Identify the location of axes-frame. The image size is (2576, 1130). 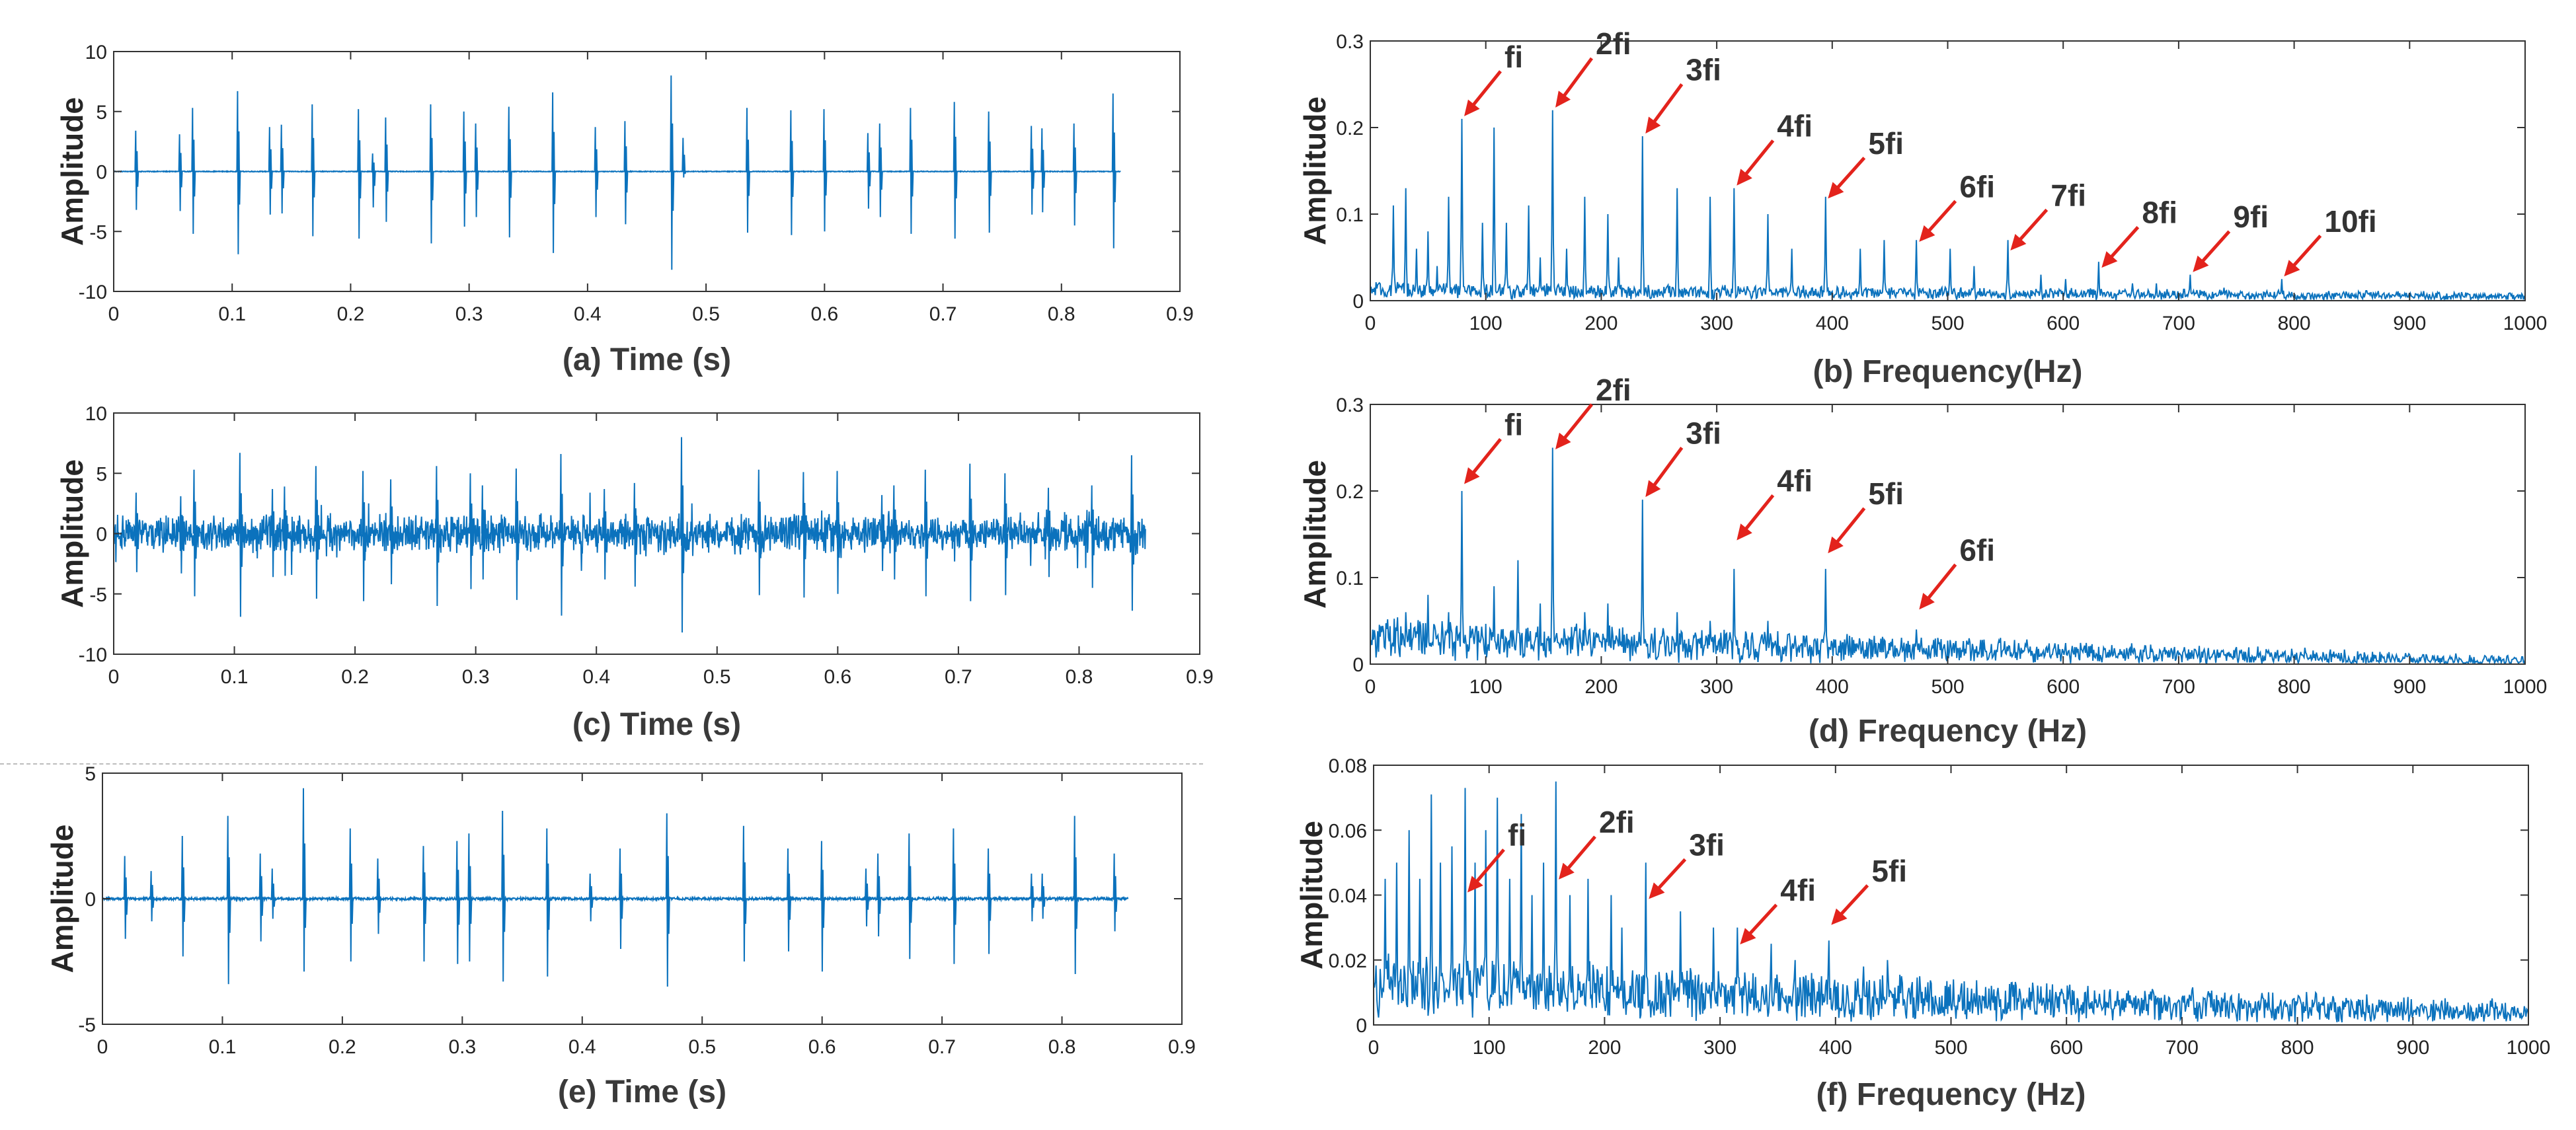
(1948, 534).